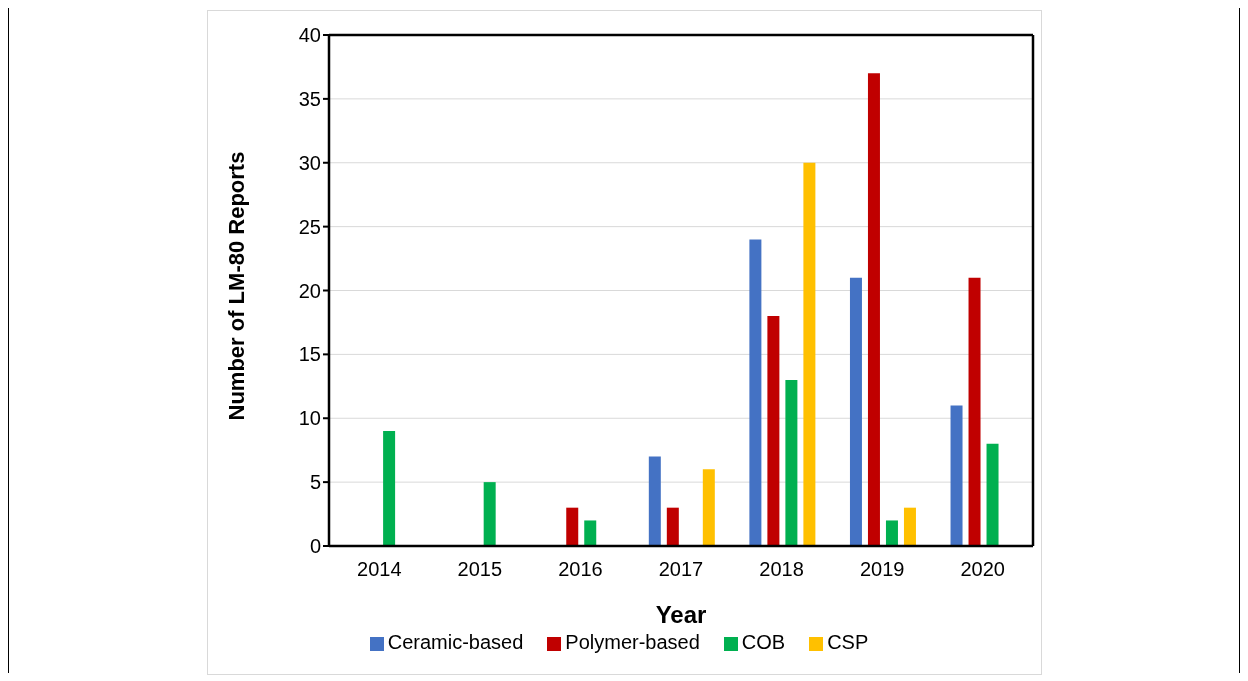 The image size is (1248, 681). I want to click on x-tick-label: 2019, so click(882, 569).